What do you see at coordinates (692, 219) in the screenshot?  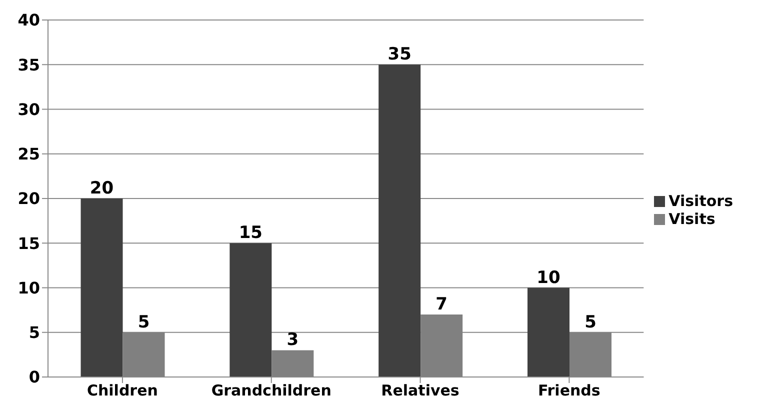 I see `legend-label: Visits` at bounding box center [692, 219].